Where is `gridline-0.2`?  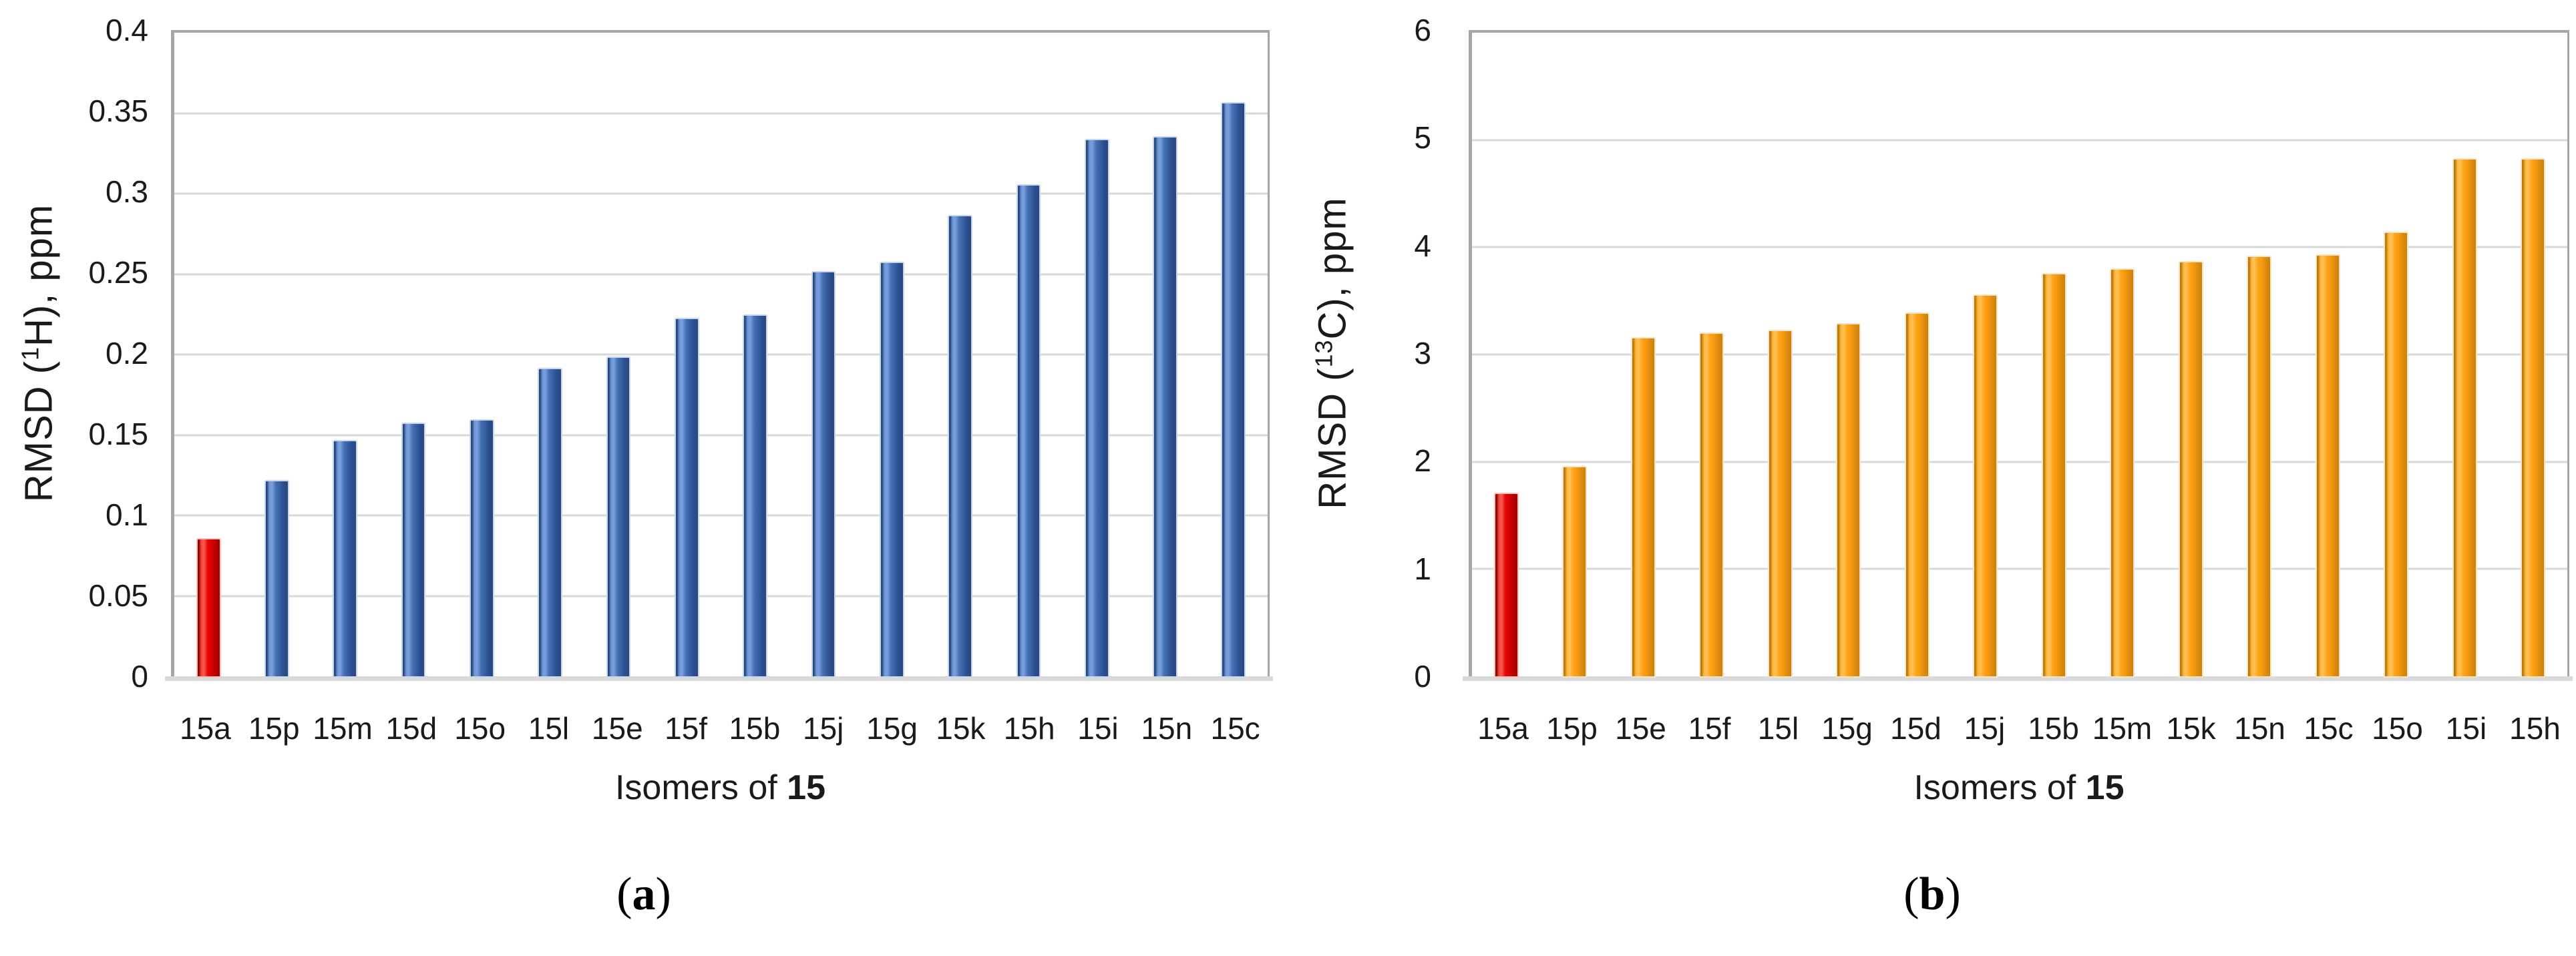
gridline-0.2 is located at coordinates (721, 354).